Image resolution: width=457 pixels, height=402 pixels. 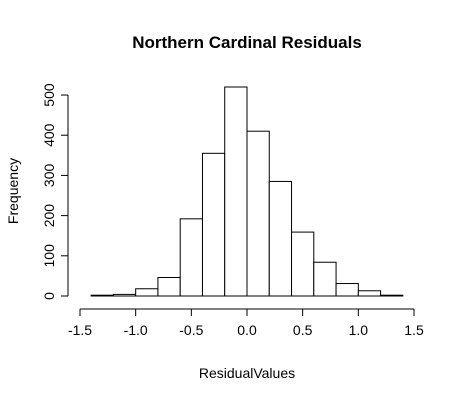 I want to click on x-axis-label: ResidualValues, so click(x=247, y=373).